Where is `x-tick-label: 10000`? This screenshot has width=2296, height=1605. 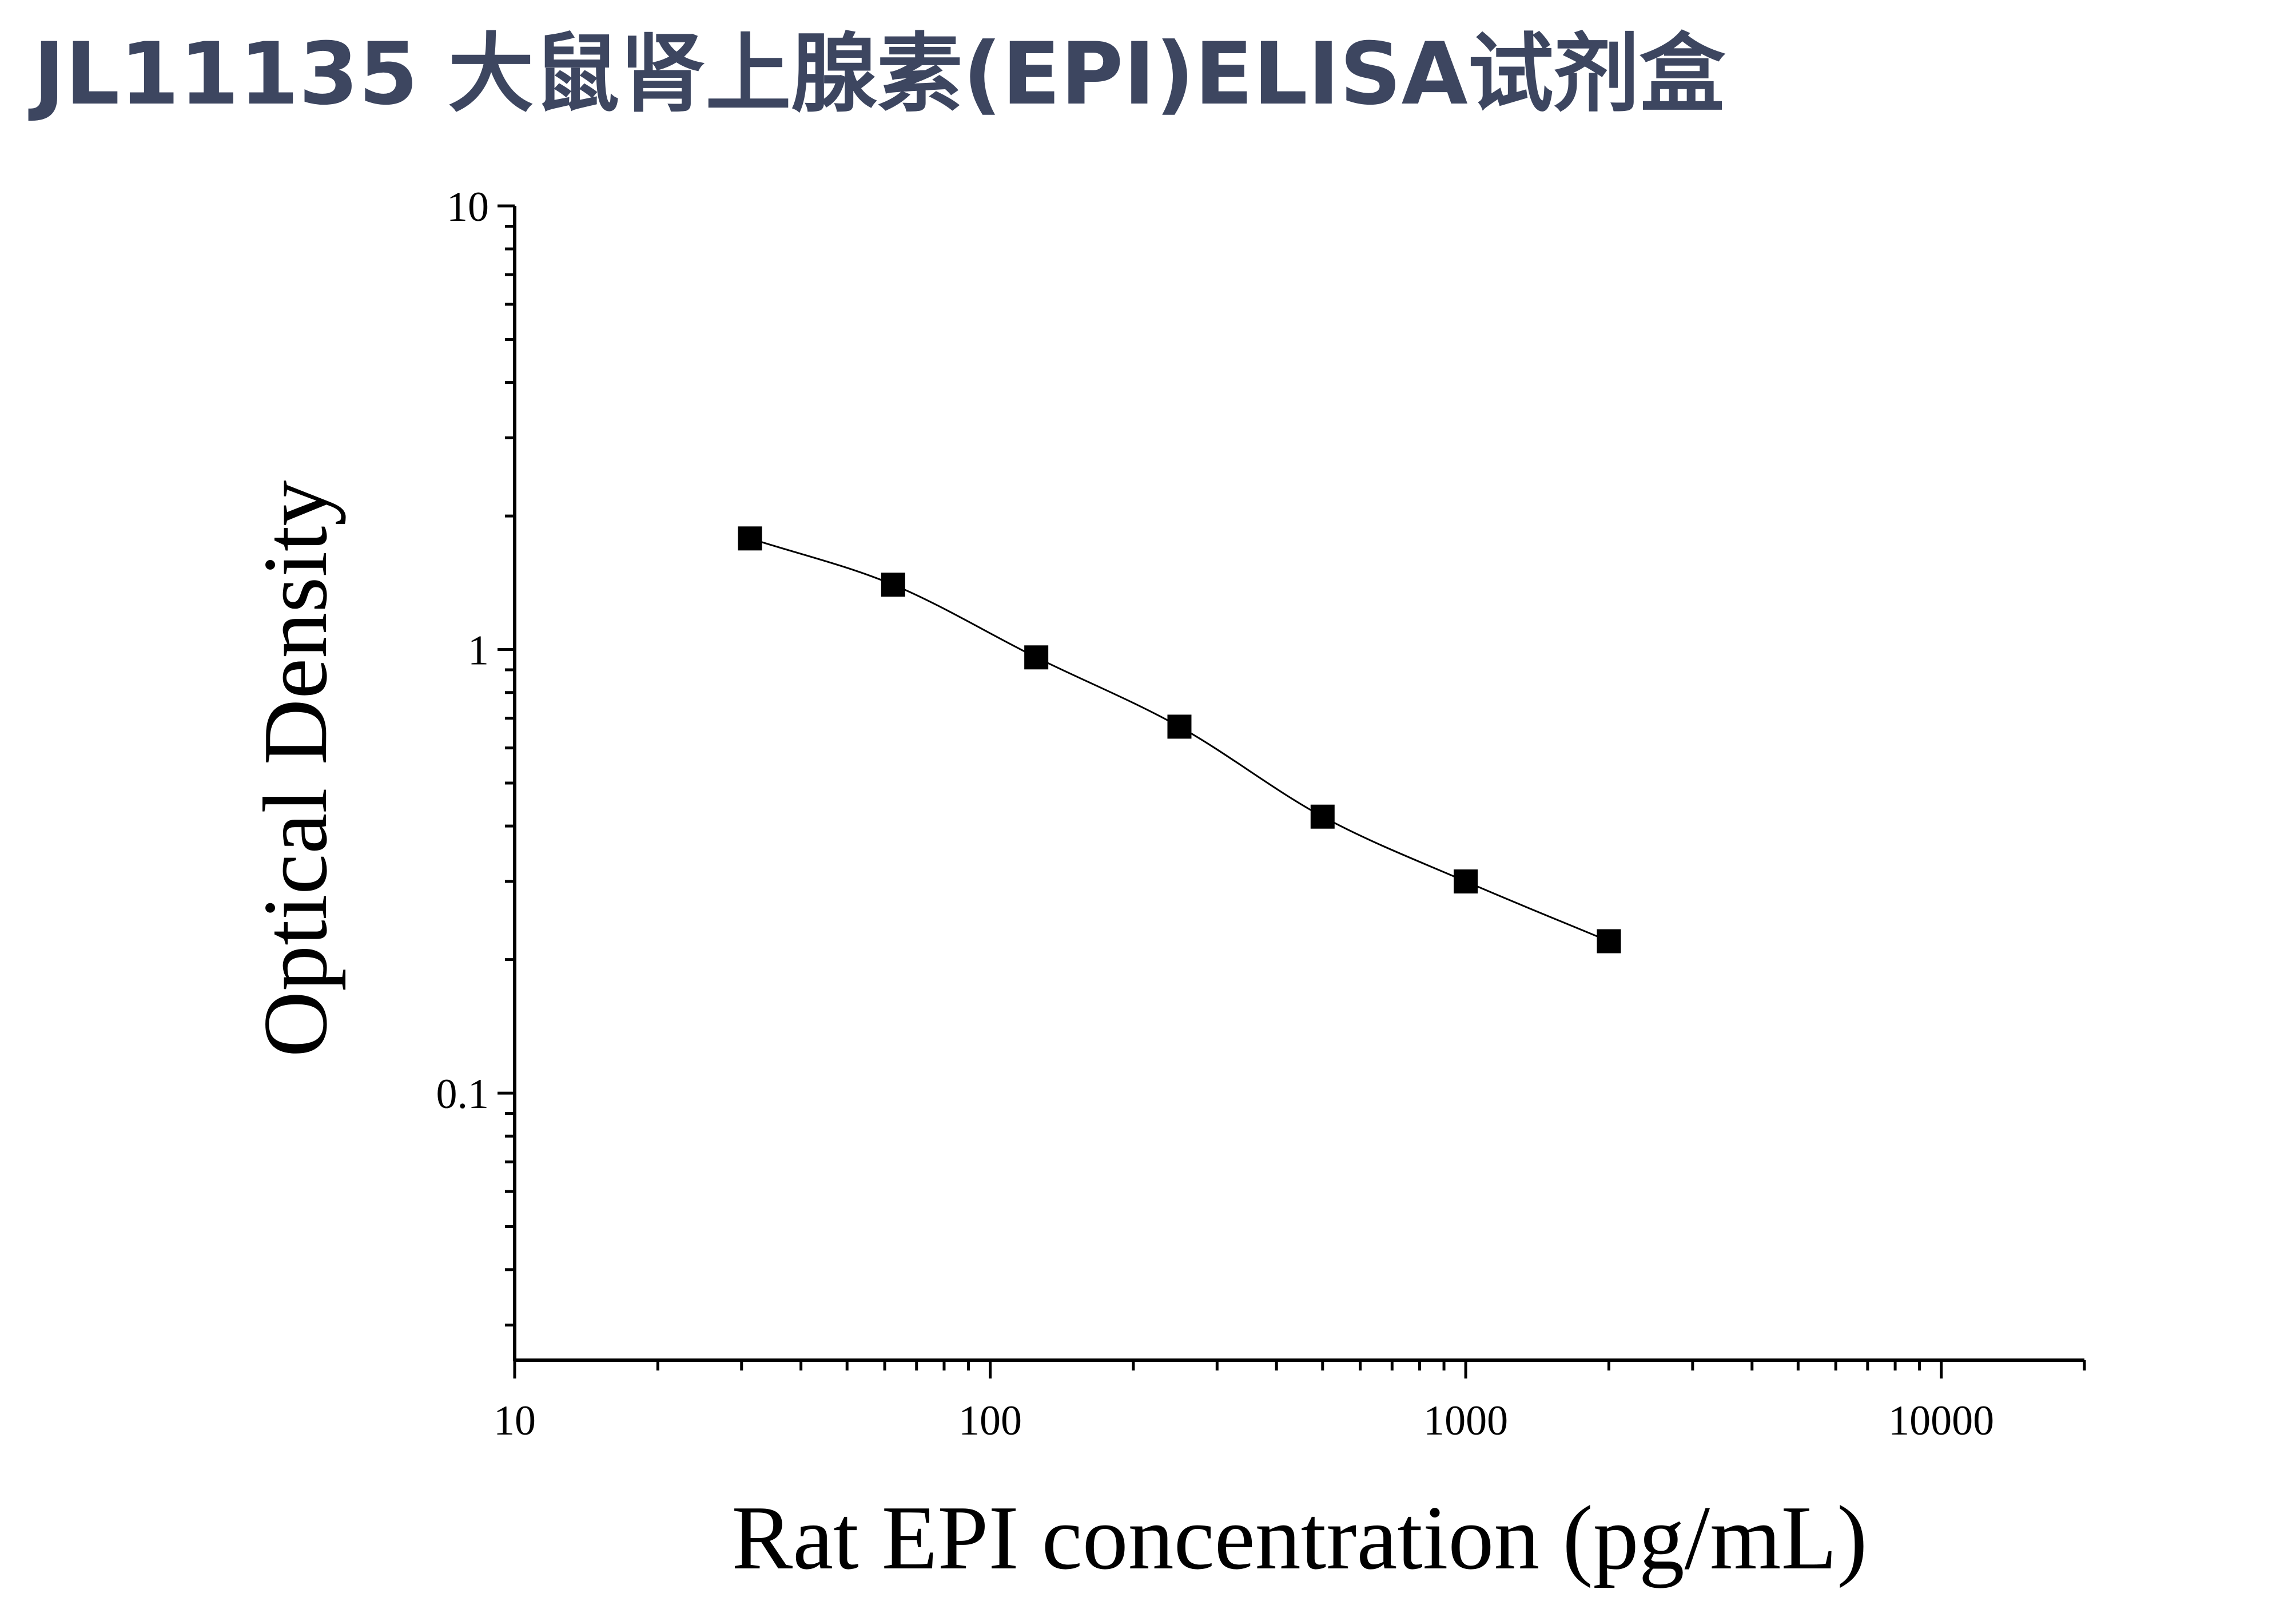 x-tick-label: 10000 is located at coordinates (1941, 1420).